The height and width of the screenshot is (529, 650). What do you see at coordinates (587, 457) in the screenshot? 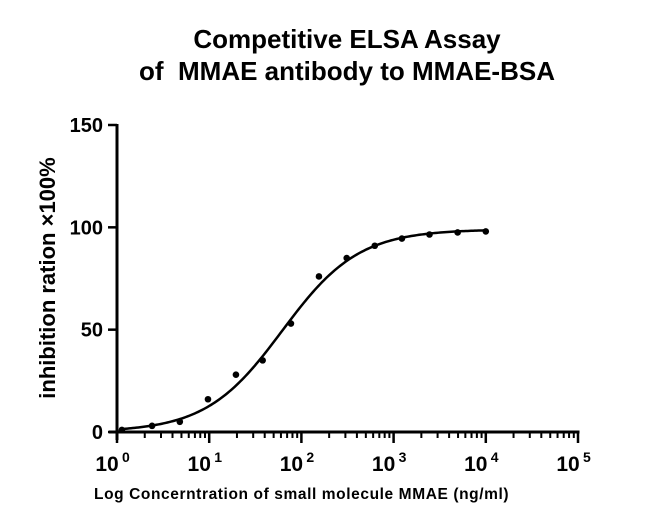
I see `x-tick-exponent: 5` at bounding box center [587, 457].